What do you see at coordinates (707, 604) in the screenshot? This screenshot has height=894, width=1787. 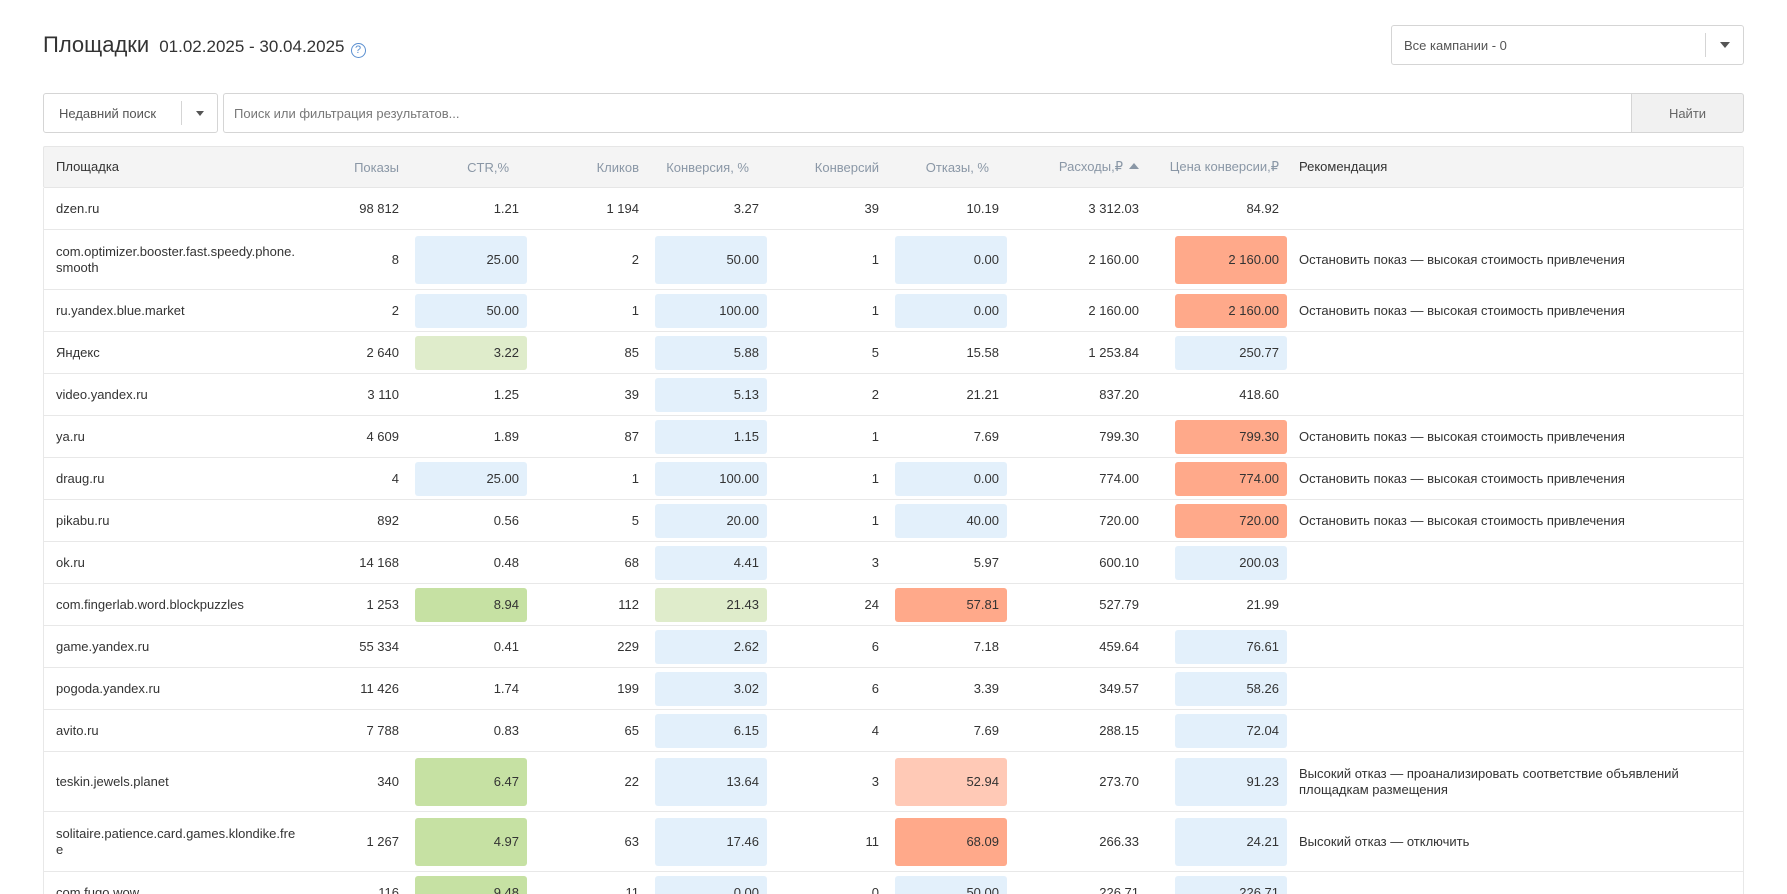 I see `cell-conversion-rate: 21.43` at bounding box center [707, 604].